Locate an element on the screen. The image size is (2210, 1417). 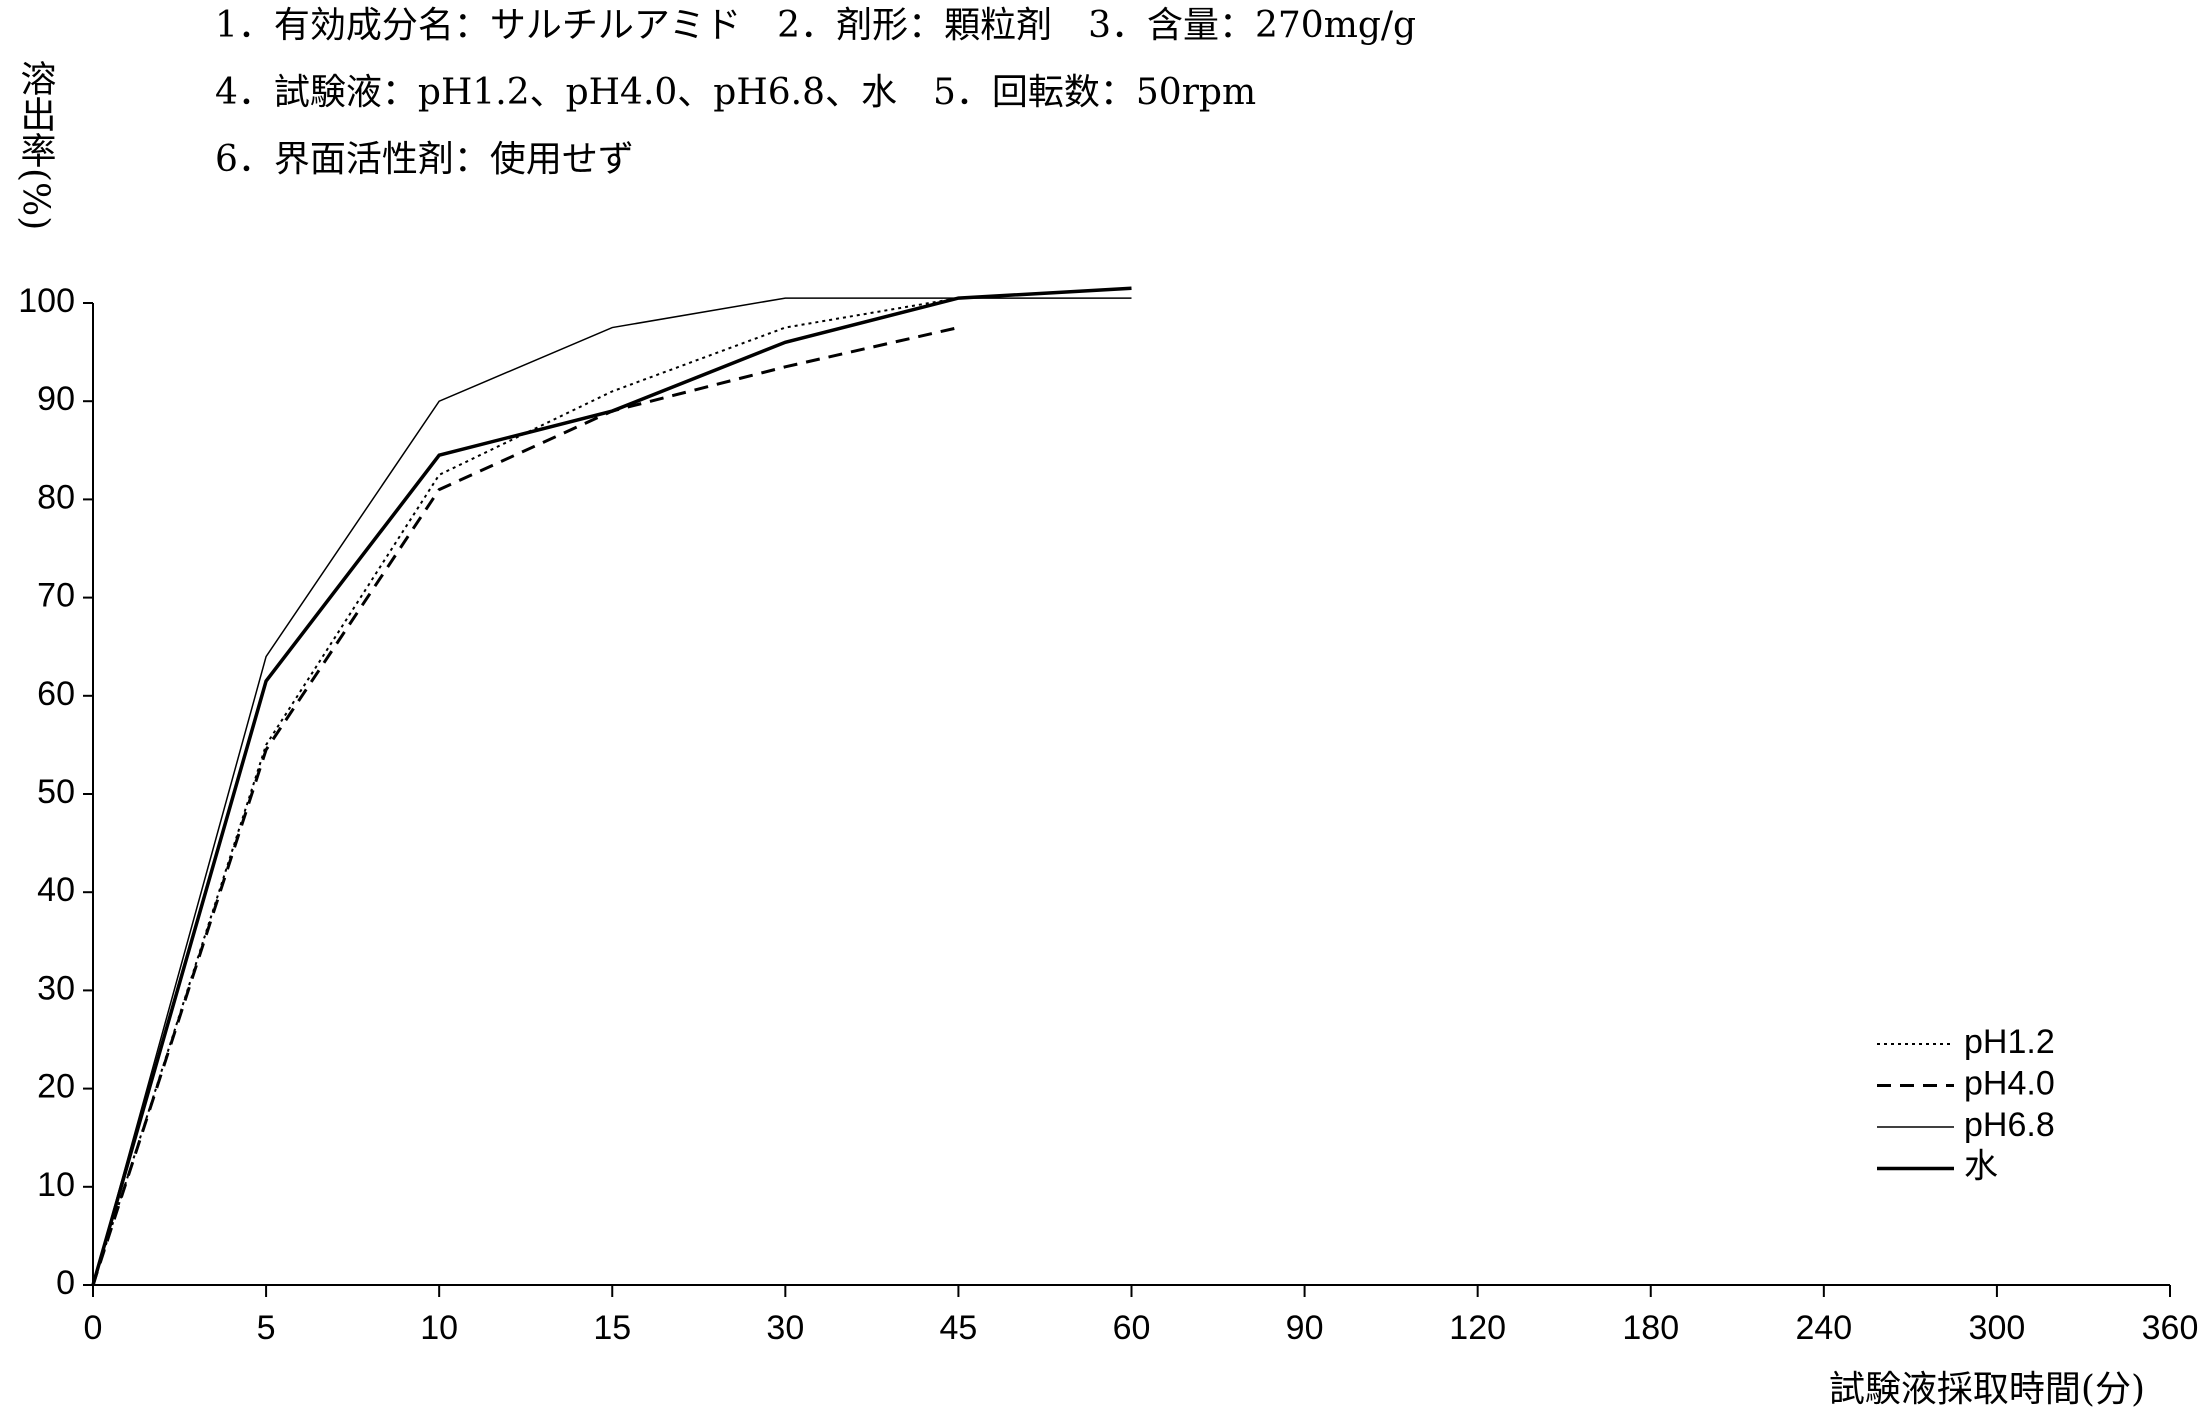
y-tick-label: 70 is located at coordinates (56, 596).